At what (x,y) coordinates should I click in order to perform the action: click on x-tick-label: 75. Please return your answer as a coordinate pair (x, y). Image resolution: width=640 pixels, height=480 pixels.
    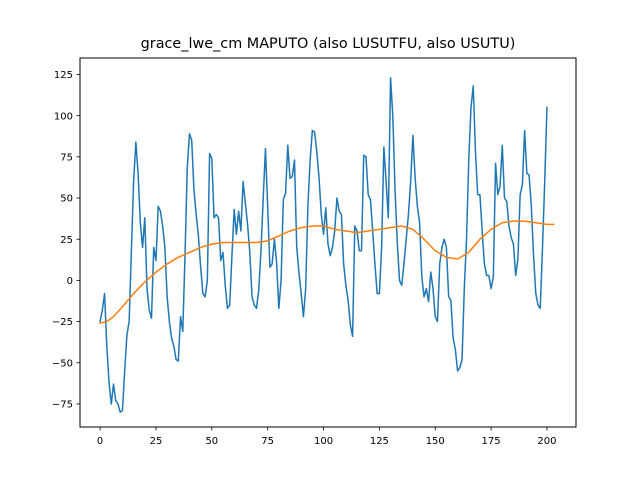
    Looking at the image, I should click on (267, 441).